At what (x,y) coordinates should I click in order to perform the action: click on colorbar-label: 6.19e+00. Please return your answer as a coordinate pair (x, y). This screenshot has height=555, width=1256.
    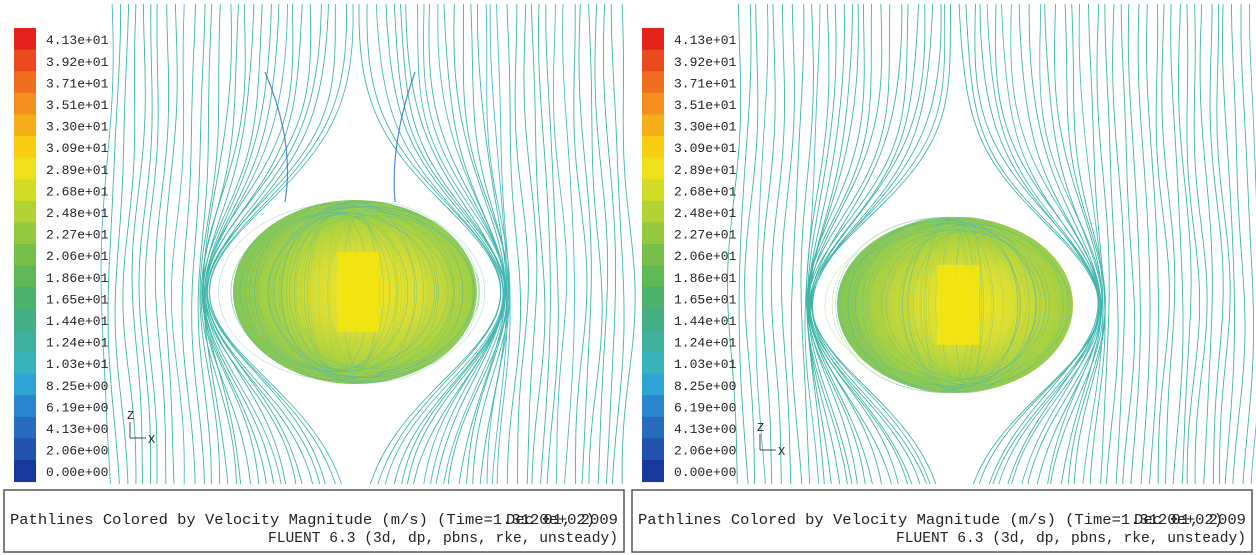
    Looking at the image, I should click on (705, 407).